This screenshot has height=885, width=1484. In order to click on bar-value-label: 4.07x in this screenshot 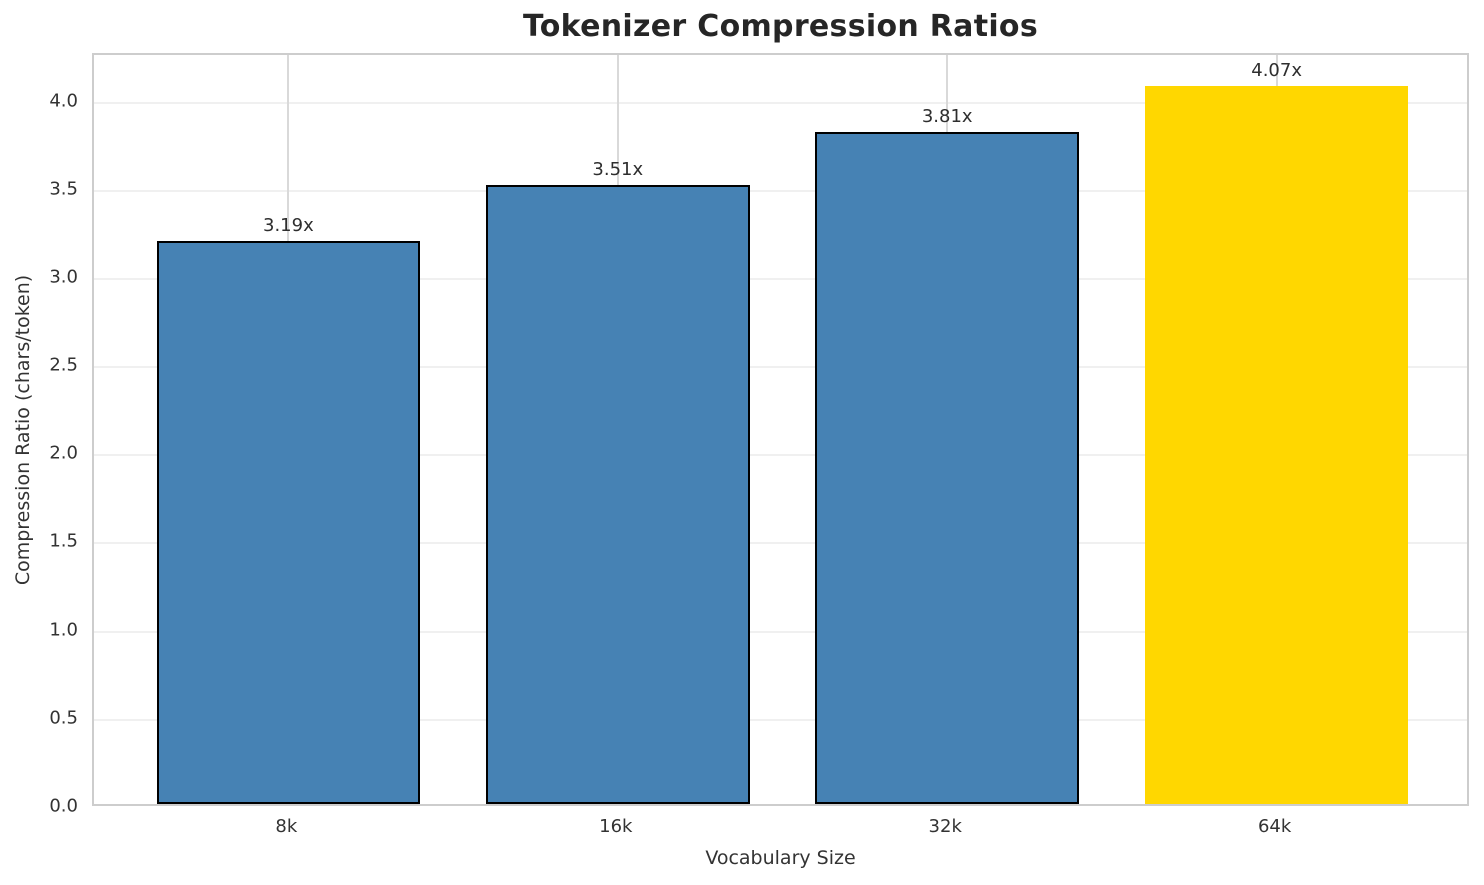, I will do `click(1276, 71)`.